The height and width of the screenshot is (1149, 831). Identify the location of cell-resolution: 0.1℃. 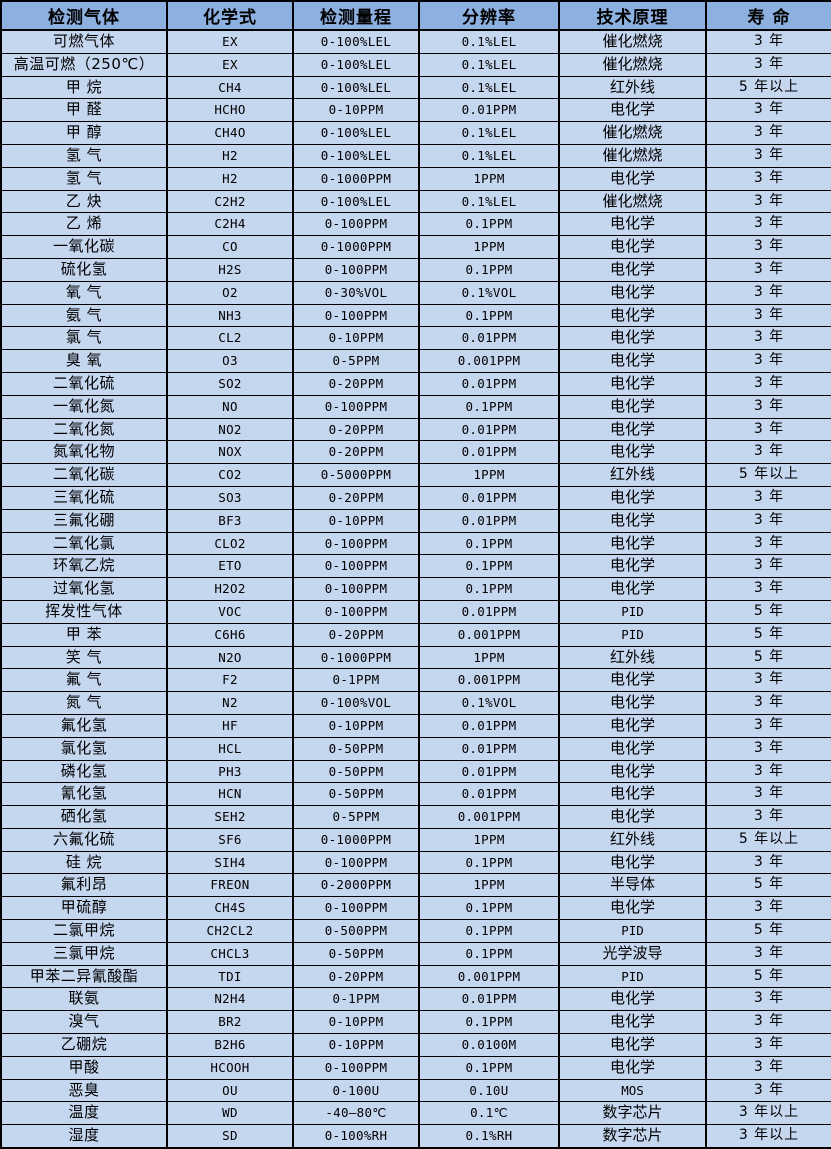
(489, 1113).